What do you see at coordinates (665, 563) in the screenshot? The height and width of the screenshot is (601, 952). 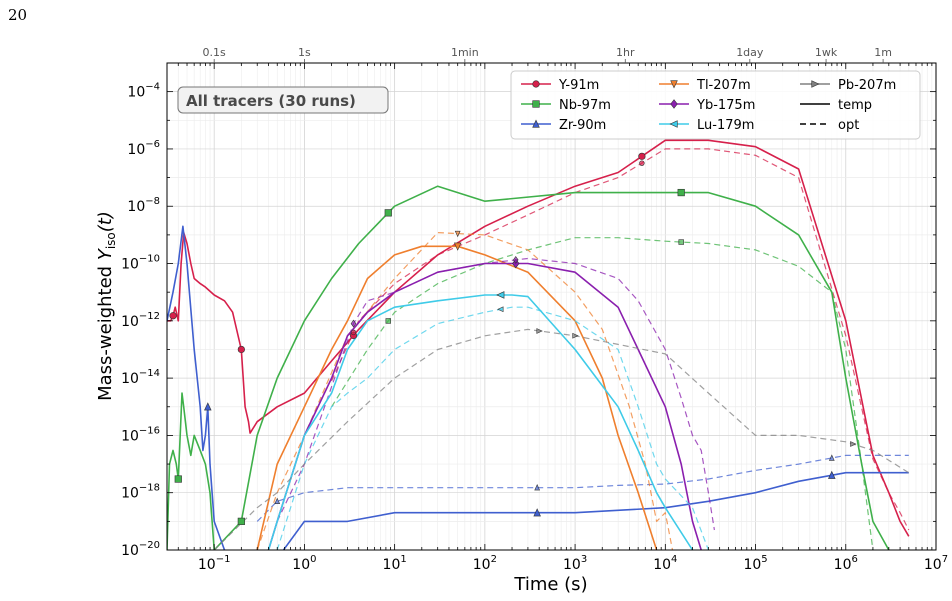 I see `x-tick-label: 10⁴` at bounding box center [665, 563].